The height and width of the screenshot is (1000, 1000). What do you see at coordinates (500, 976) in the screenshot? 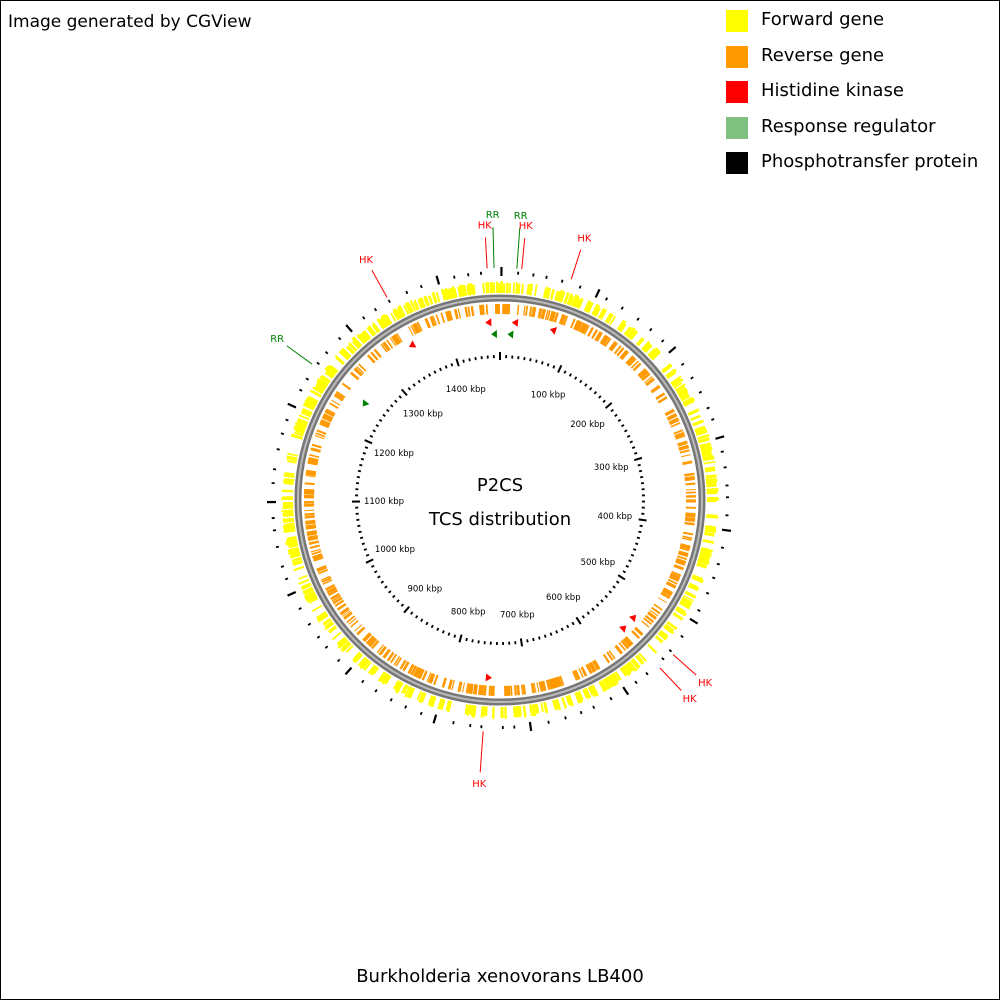
I see `organism-name: Burkholderia xenovorans LB400` at bounding box center [500, 976].